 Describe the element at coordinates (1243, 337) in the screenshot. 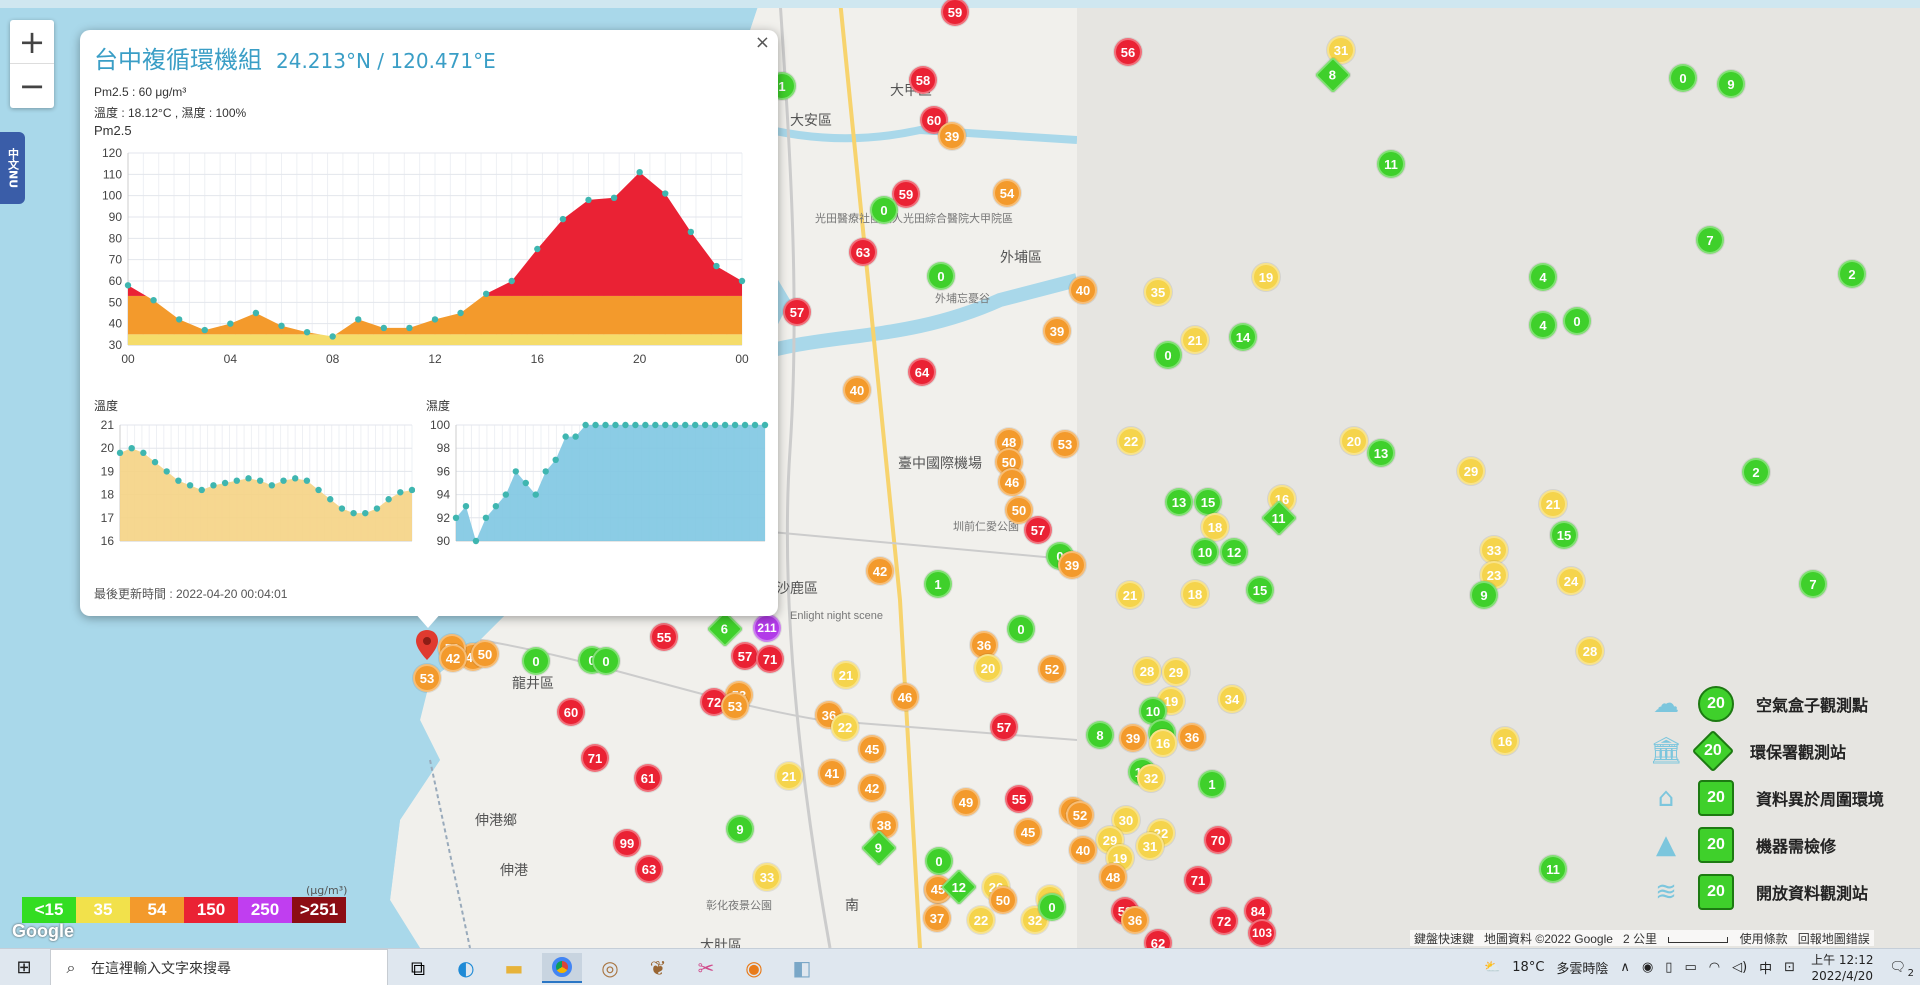

I see `station-marker: 14` at that location.